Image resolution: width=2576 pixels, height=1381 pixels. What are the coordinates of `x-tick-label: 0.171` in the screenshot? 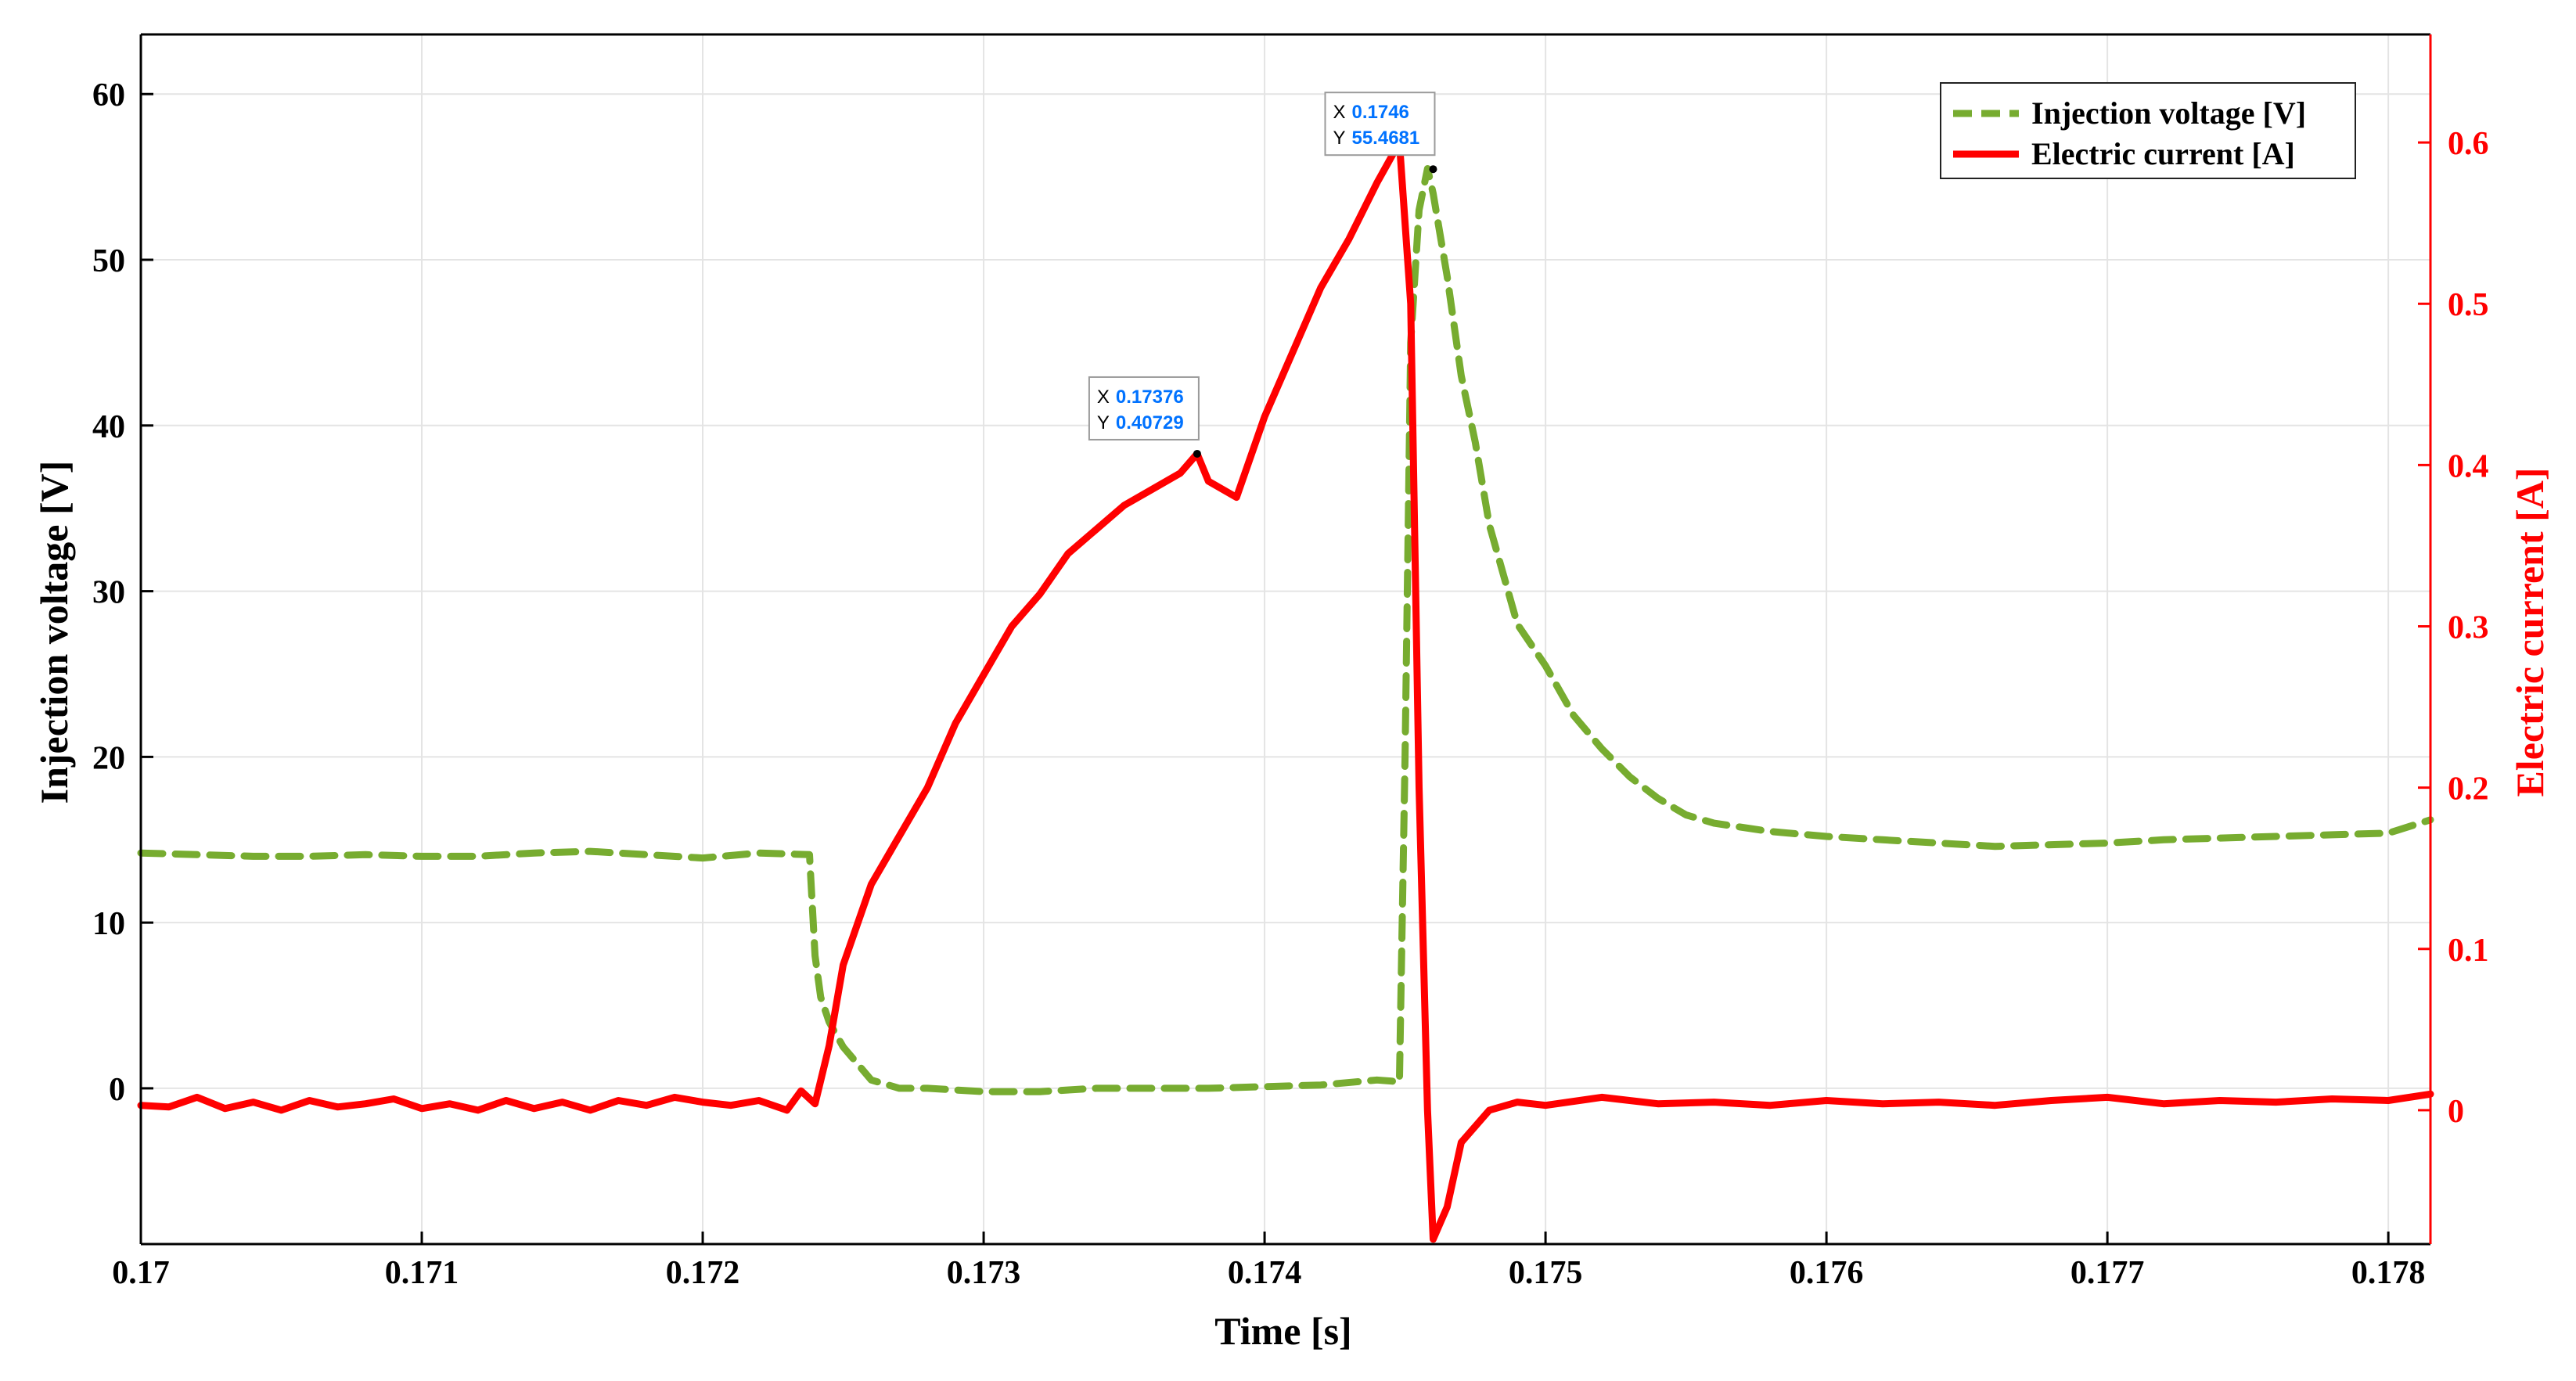 It's located at (422, 1273).